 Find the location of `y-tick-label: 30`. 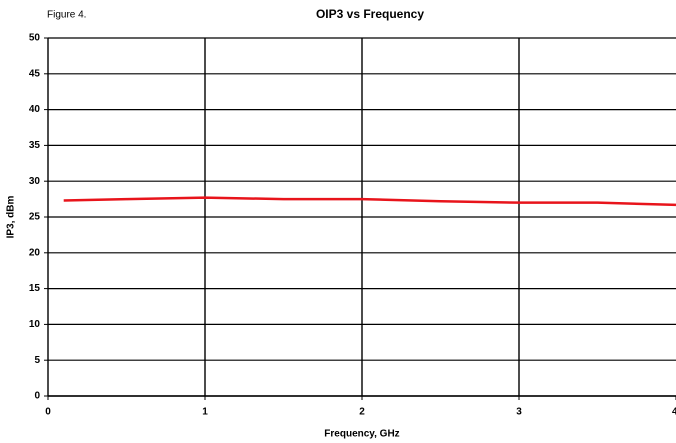

y-tick-label: 30 is located at coordinates (35, 181).